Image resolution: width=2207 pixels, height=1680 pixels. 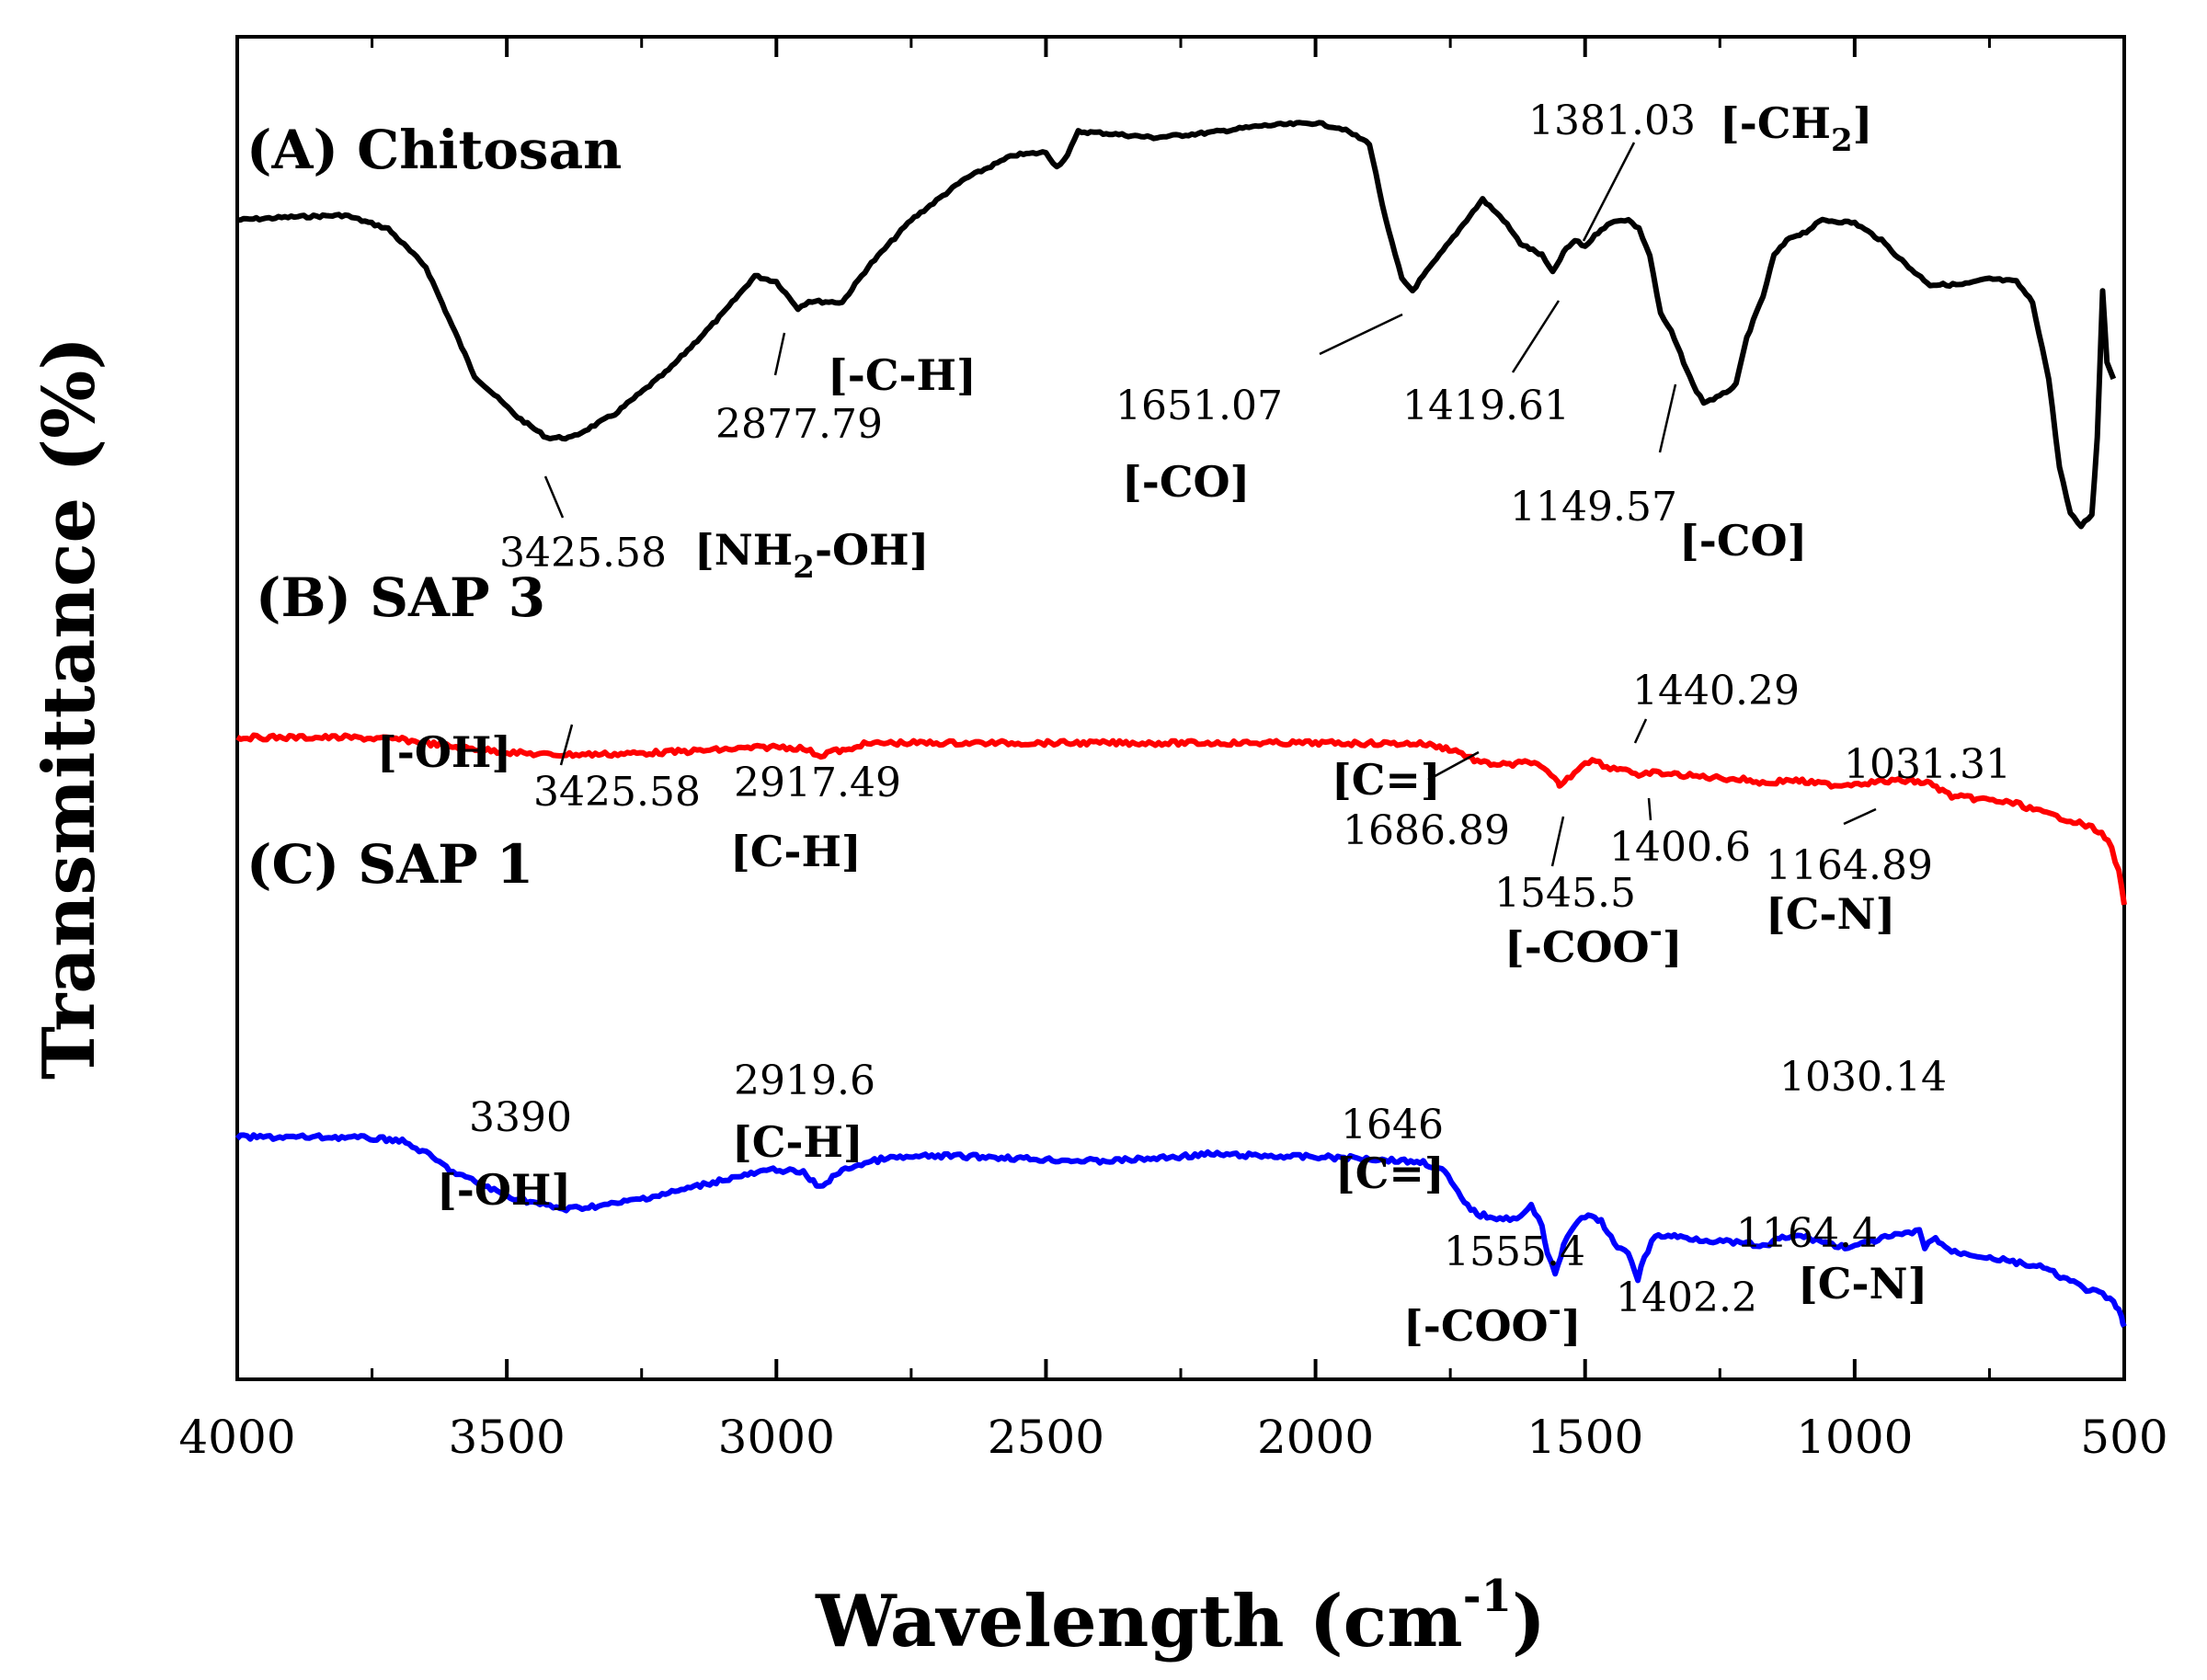 What do you see at coordinates (1139, 1621) in the screenshot?
I see `x-axis-title-main: Wavelength (cm` at bounding box center [1139, 1621].